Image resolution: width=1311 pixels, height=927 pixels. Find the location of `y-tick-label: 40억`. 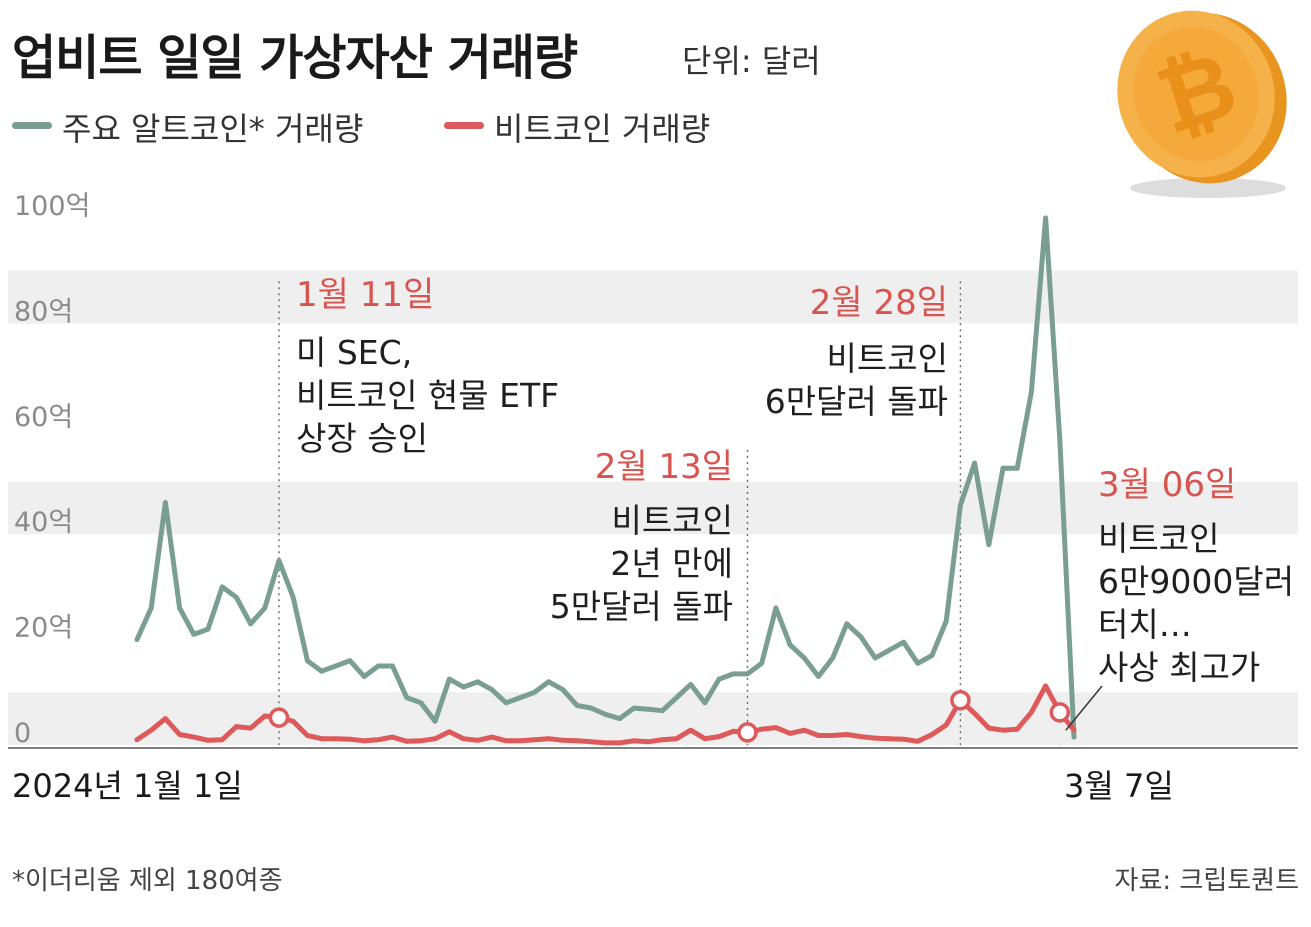

y-tick-label: 40억 is located at coordinates (43, 522).